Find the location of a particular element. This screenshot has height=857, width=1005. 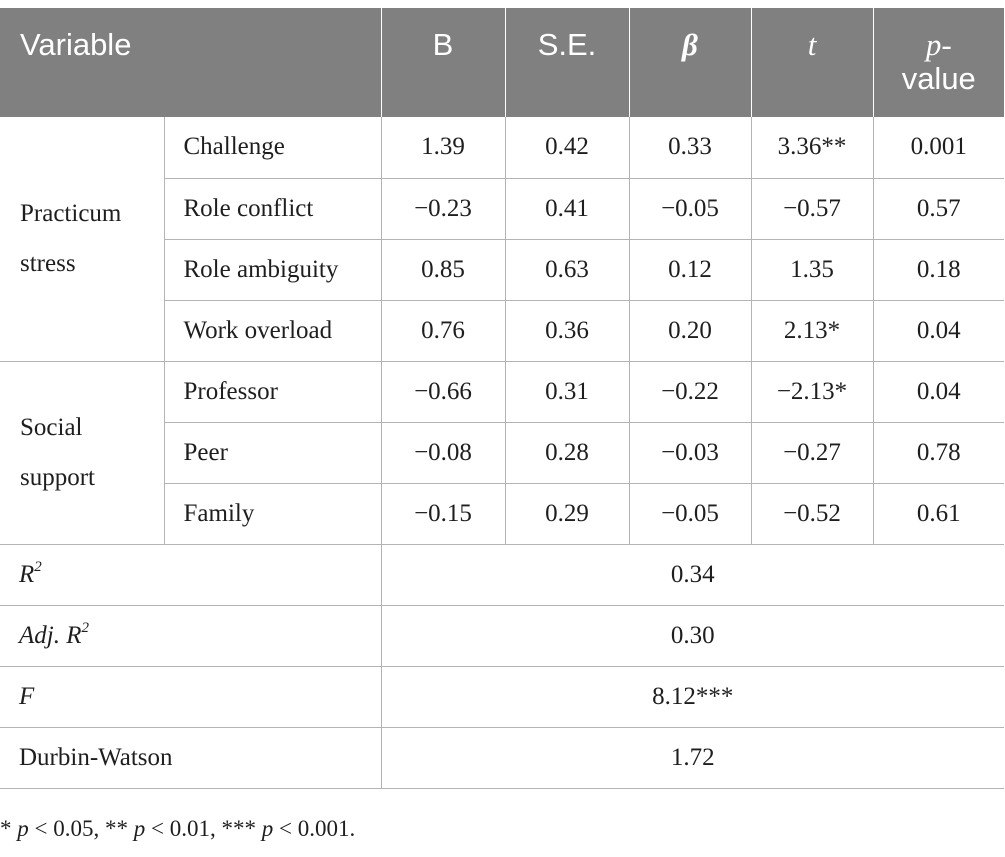

stat-row-r2: R2 0.34 is located at coordinates (502, 574).